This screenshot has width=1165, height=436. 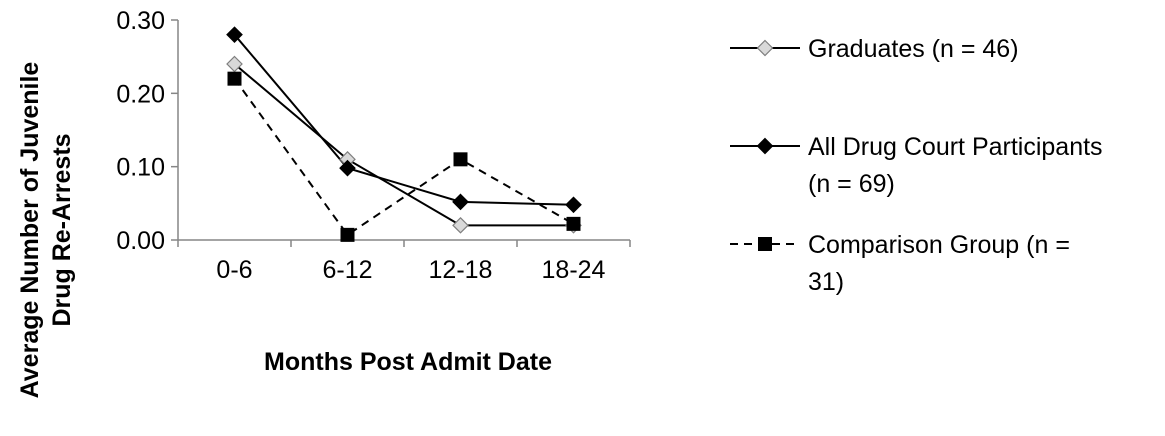 What do you see at coordinates (234, 270) in the screenshot?
I see `x-tick-label: 0-6` at bounding box center [234, 270].